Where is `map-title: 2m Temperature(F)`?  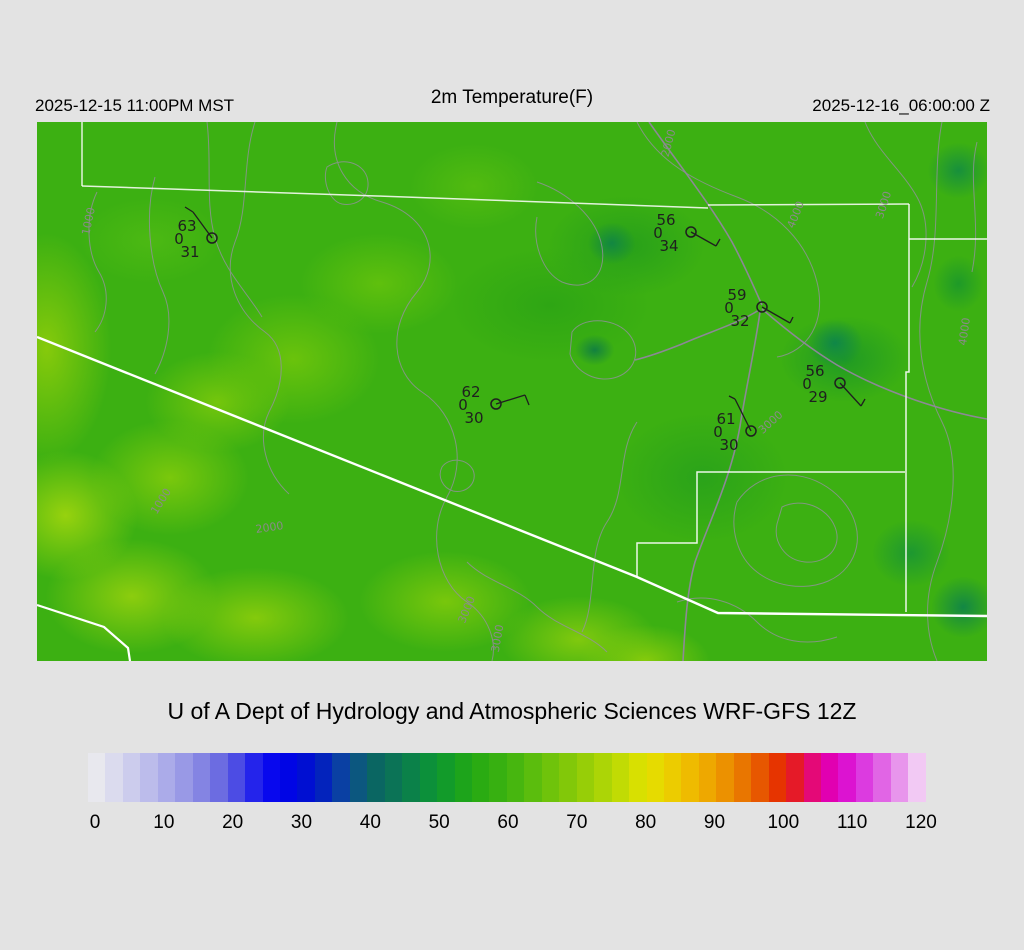 map-title: 2m Temperature(F) is located at coordinates (512, 97).